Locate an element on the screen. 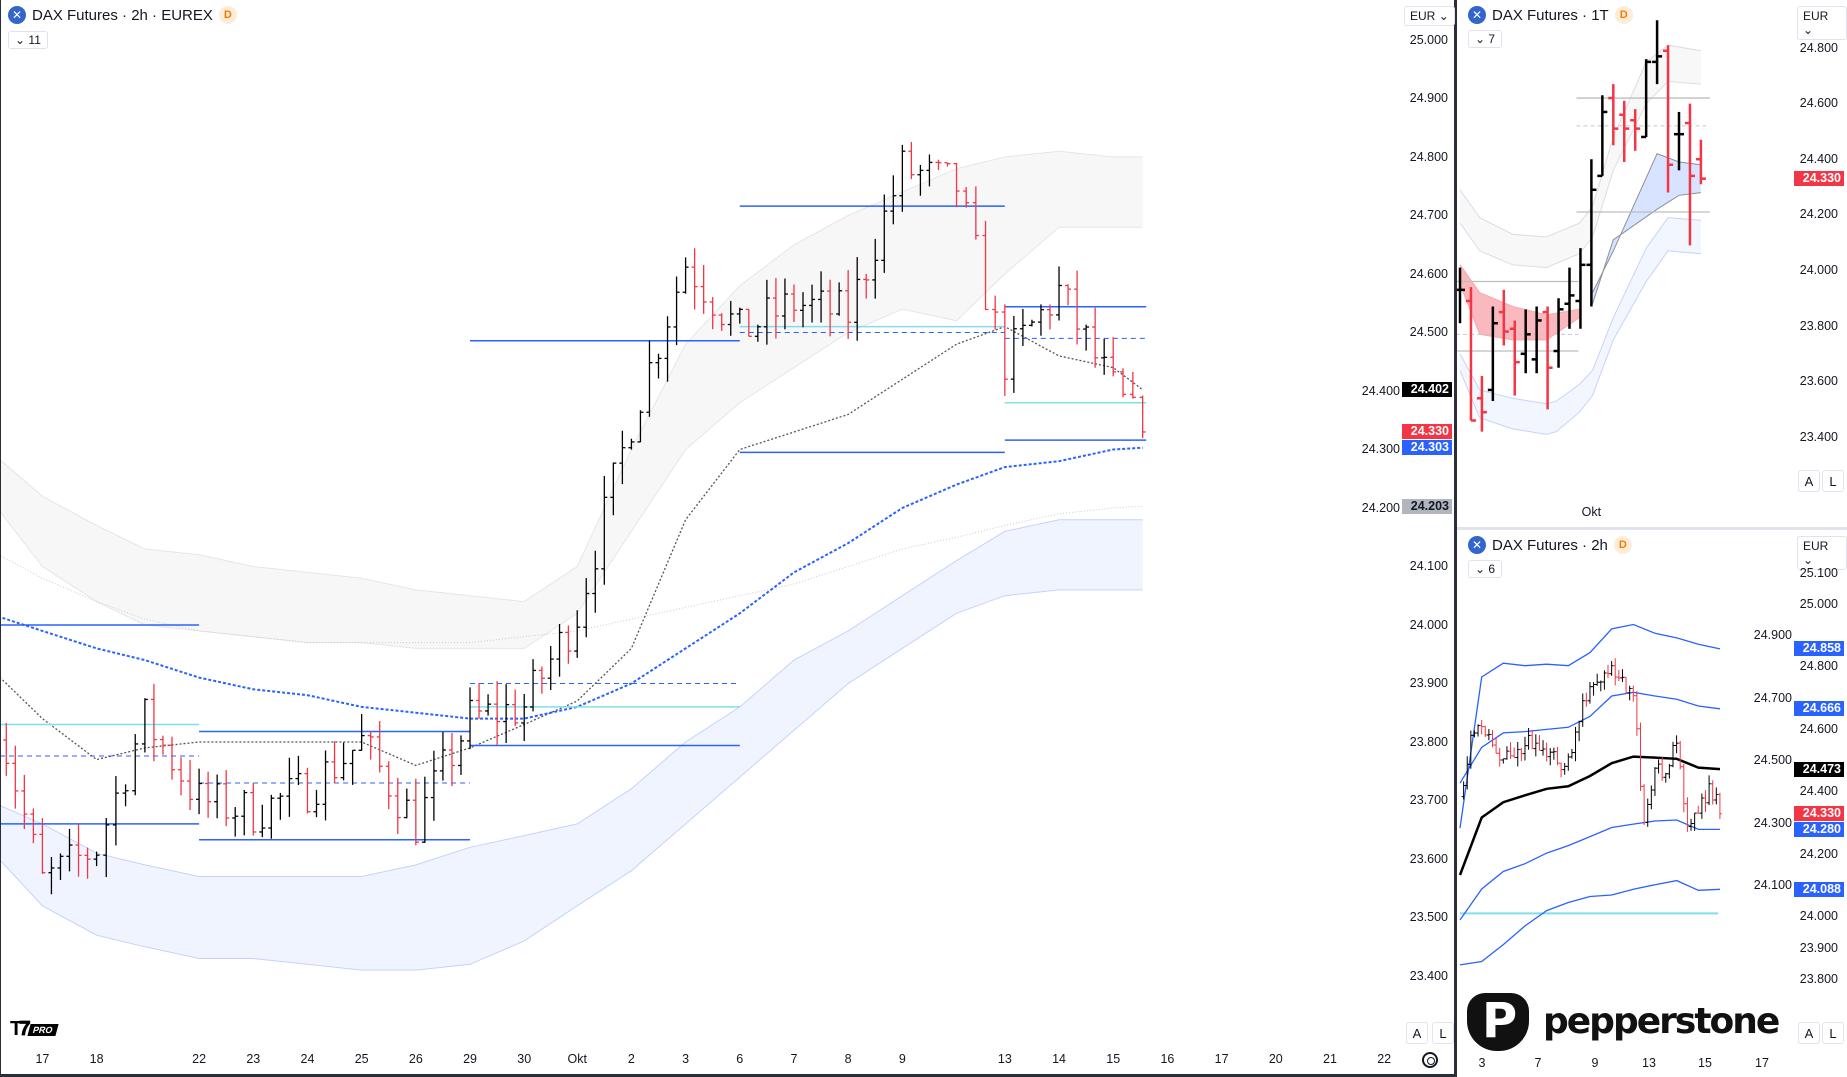 Image resolution: width=1847 pixels, height=1077 pixels. time-axis-tick: 30 is located at coordinates (524, 1059).